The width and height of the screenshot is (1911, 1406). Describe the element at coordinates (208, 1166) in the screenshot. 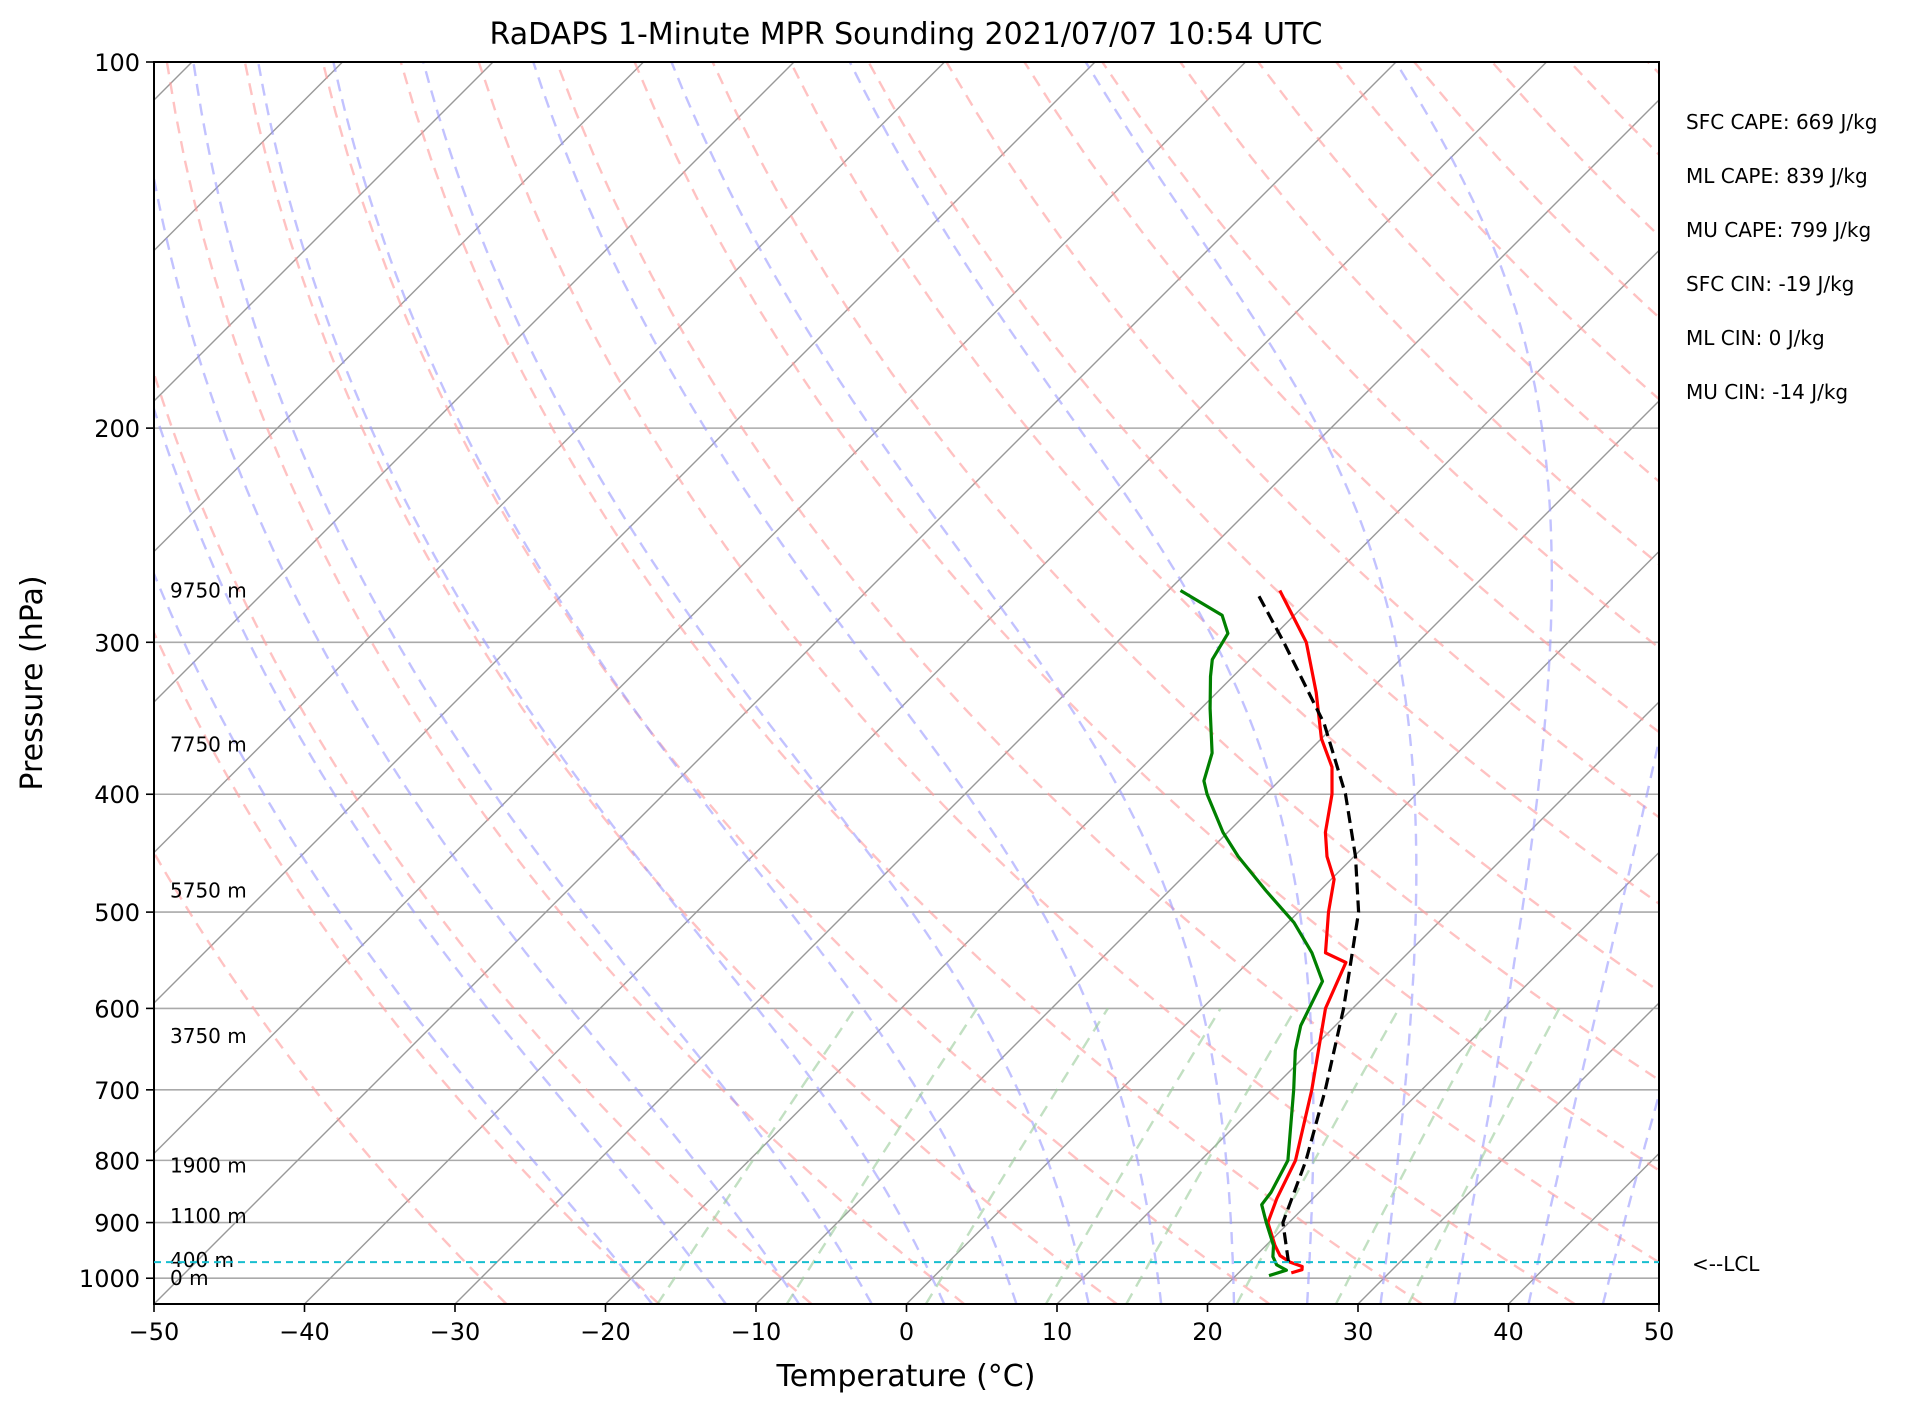

I see `height-label: 1900 m` at that location.